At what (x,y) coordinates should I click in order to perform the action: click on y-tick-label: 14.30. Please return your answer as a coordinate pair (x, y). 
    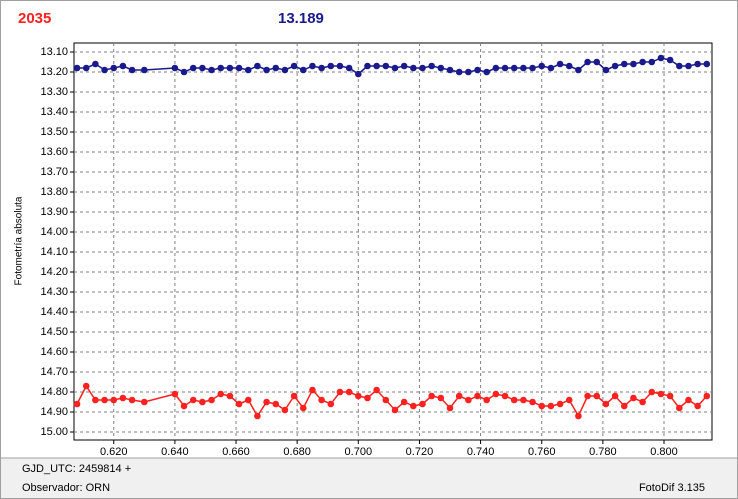
    Looking at the image, I should click on (54, 292).